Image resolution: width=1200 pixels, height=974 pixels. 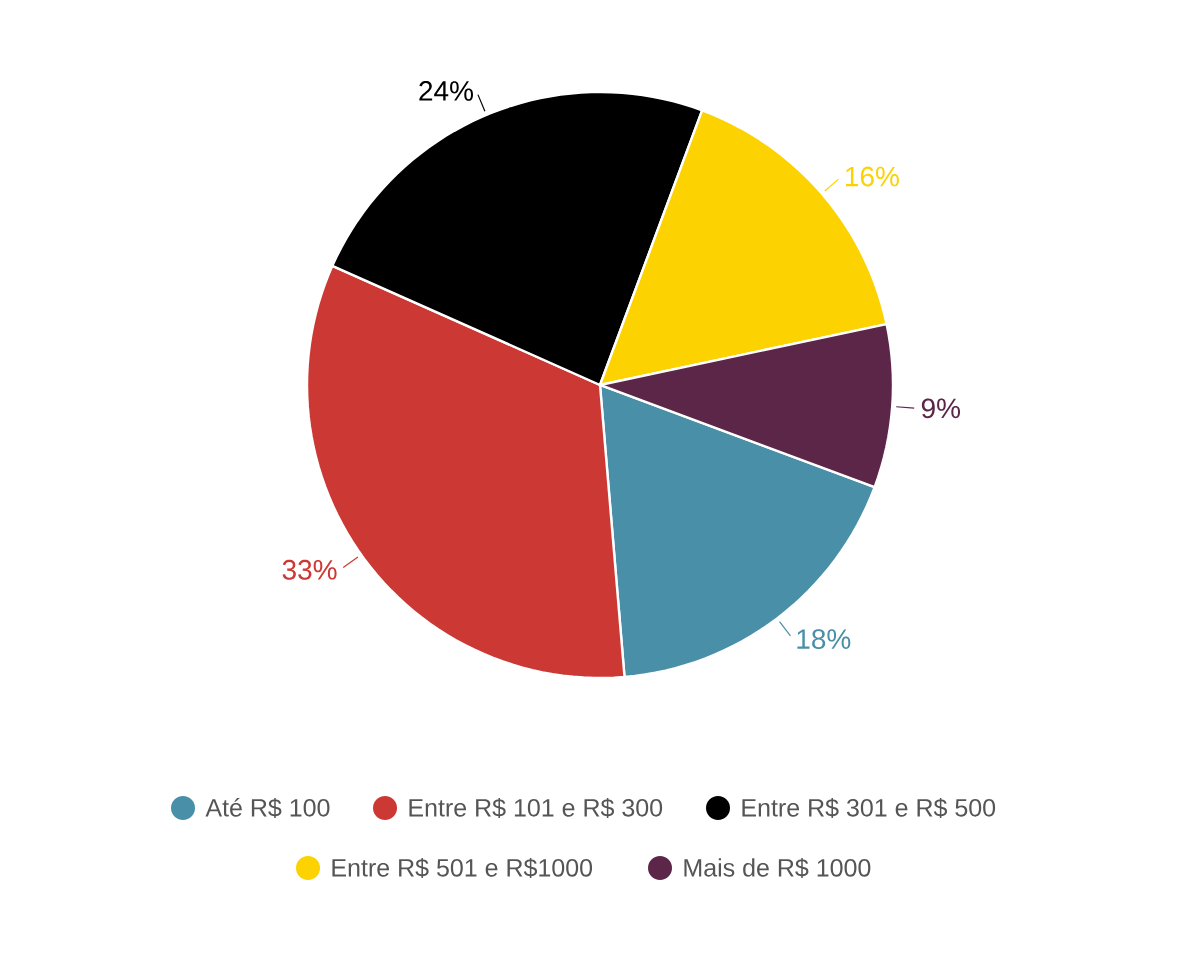 What do you see at coordinates (309, 569) in the screenshot?
I see `data-label: 33%` at bounding box center [309, 569].